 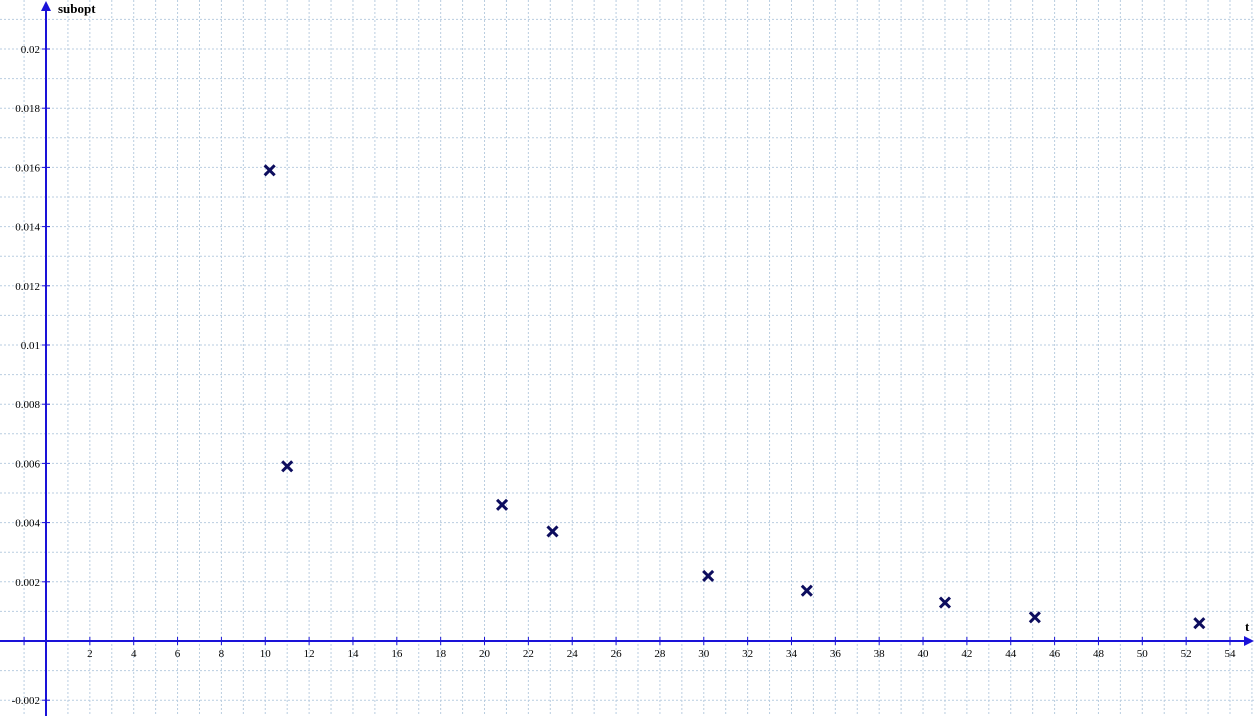 What do you see at coordinates (704, 654) in the screenshot?
I see `x-tick-label: 30` at bounding box center [704, 654].